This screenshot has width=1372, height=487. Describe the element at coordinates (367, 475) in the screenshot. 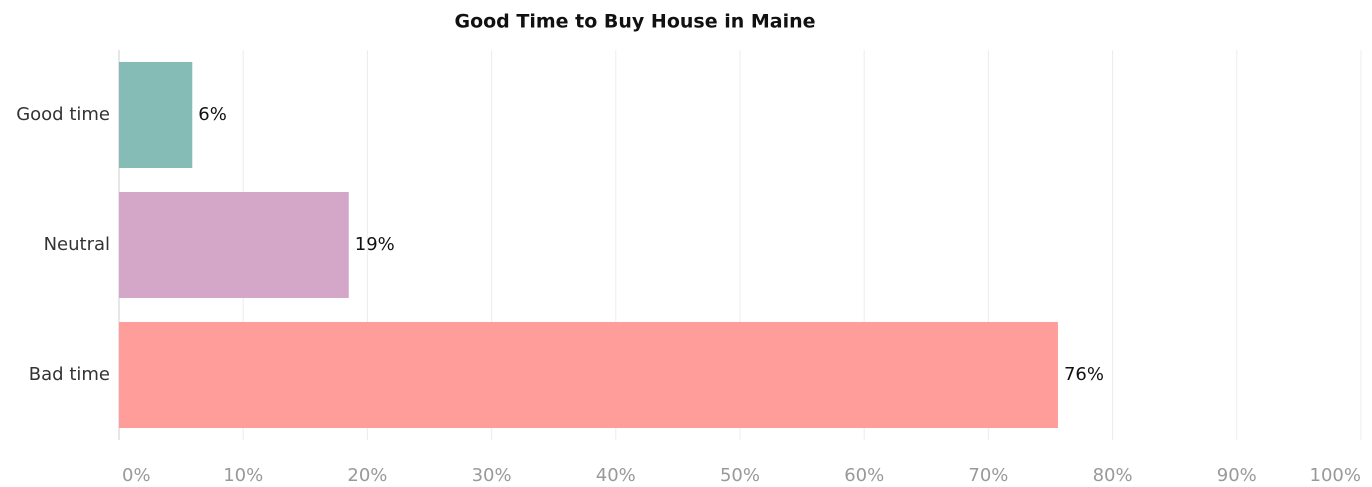

I see `x-tick-label: 20%` at that location.